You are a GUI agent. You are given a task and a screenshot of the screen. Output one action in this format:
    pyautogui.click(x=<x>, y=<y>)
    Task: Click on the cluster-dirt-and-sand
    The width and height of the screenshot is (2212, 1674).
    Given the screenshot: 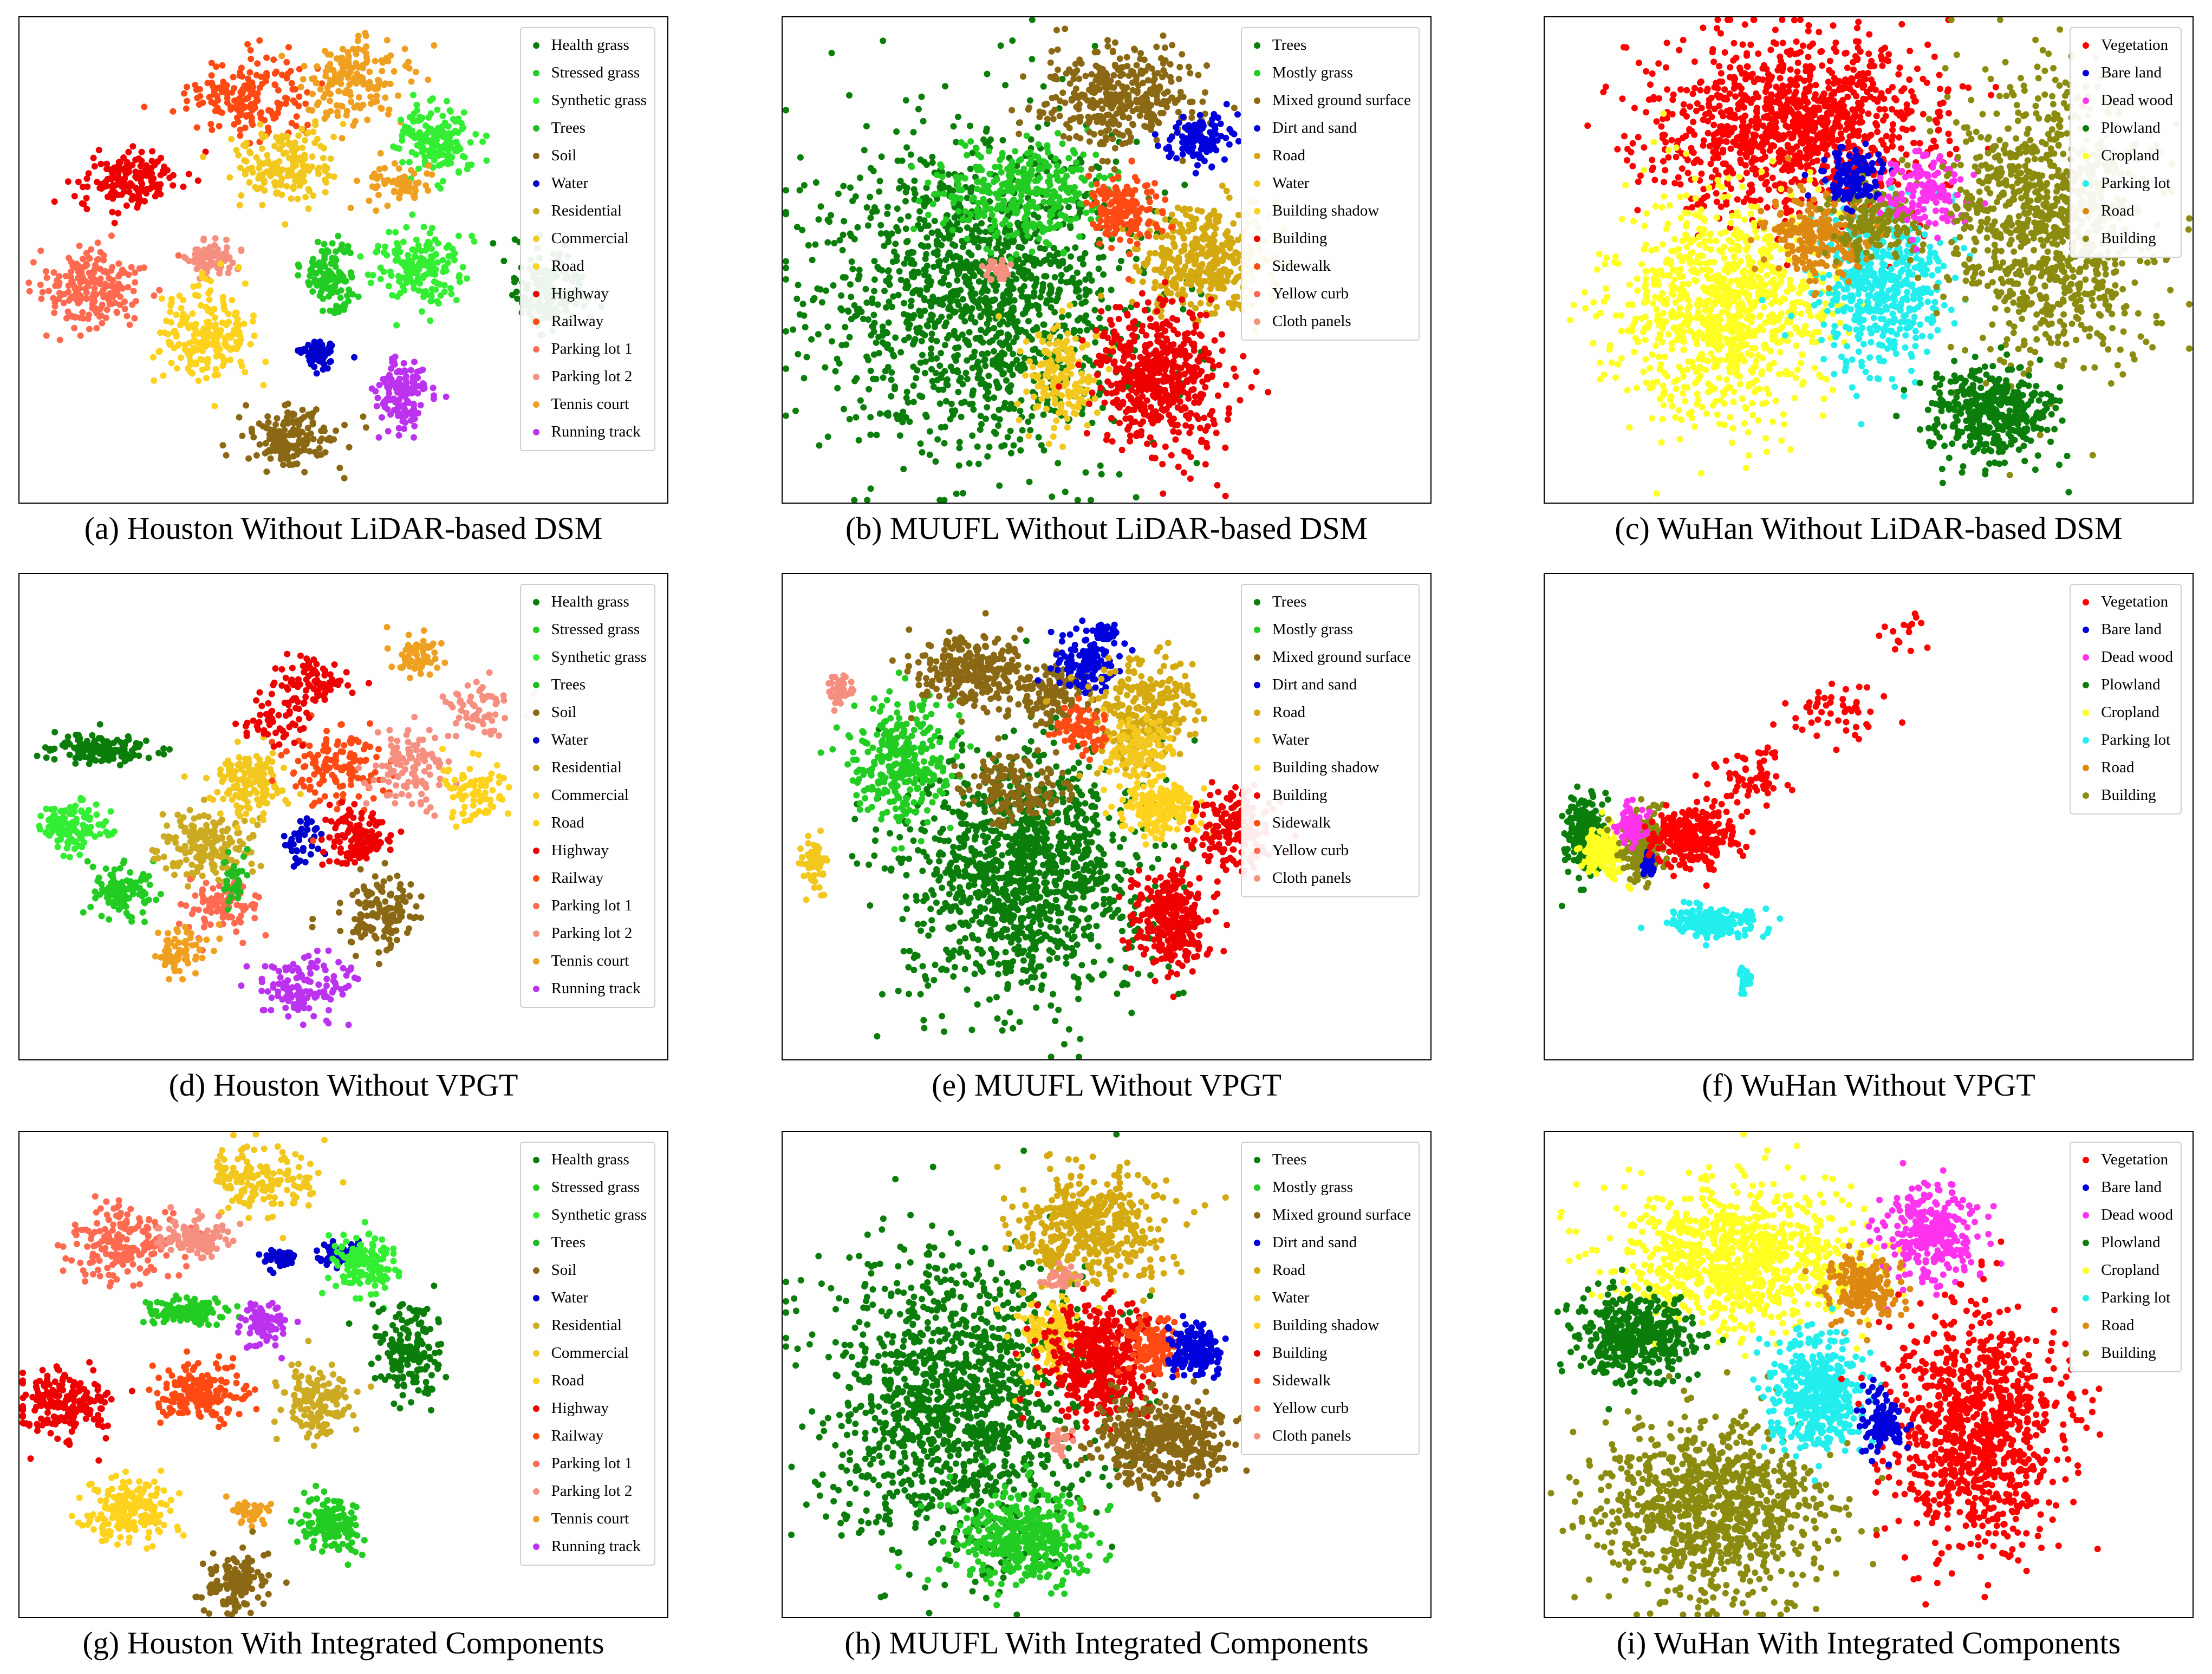 What is the action you would take?
    pyautogui.click(x=1196, y=139)
    